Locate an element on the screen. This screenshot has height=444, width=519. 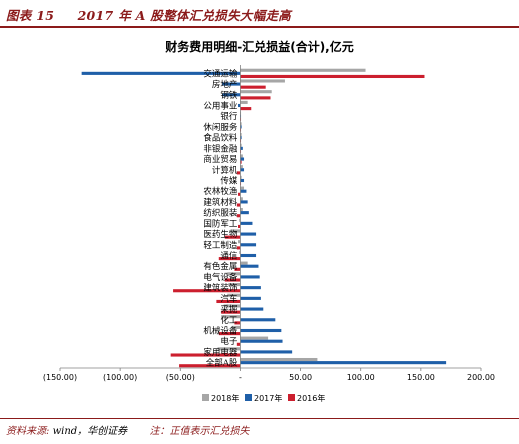
bar-2017年-汽车 is located at coordinates (250, 298).